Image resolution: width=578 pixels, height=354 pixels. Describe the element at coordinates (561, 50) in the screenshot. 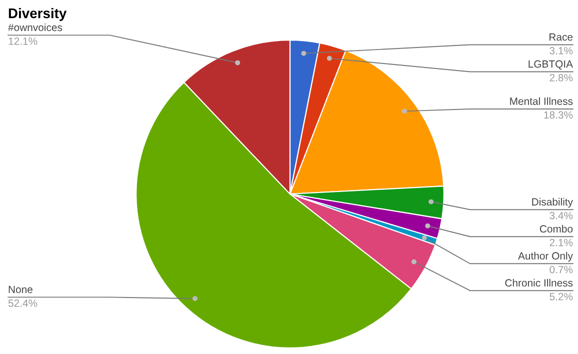

I see `data-label: 3.1%` at that location.